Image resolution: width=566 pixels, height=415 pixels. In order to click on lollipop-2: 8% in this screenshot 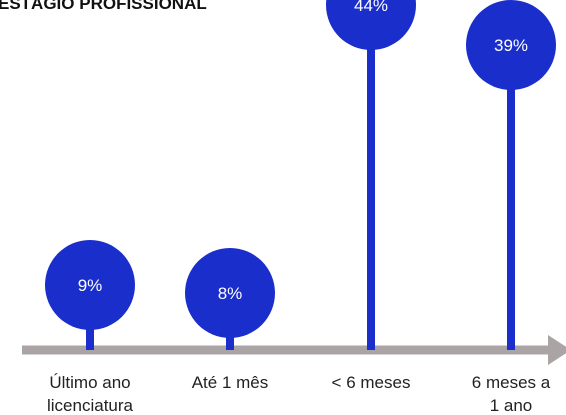, I will do `click(230, 299)`.